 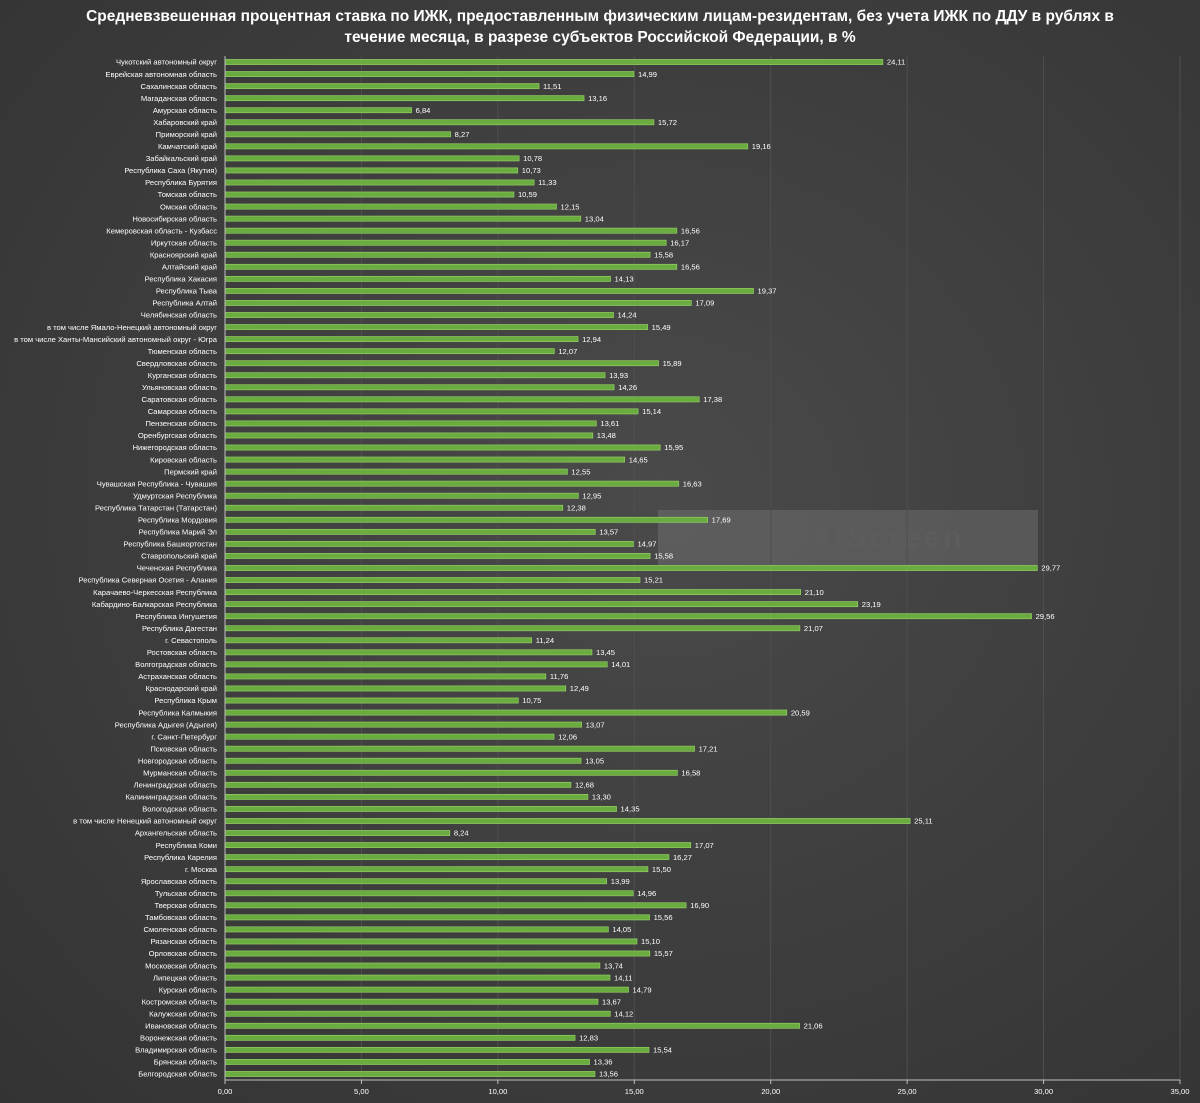 What do you see at coordinates (191, 640) in the screenshot?
I see `category-label: г. Севастополь` at bounding box center [191, 640].